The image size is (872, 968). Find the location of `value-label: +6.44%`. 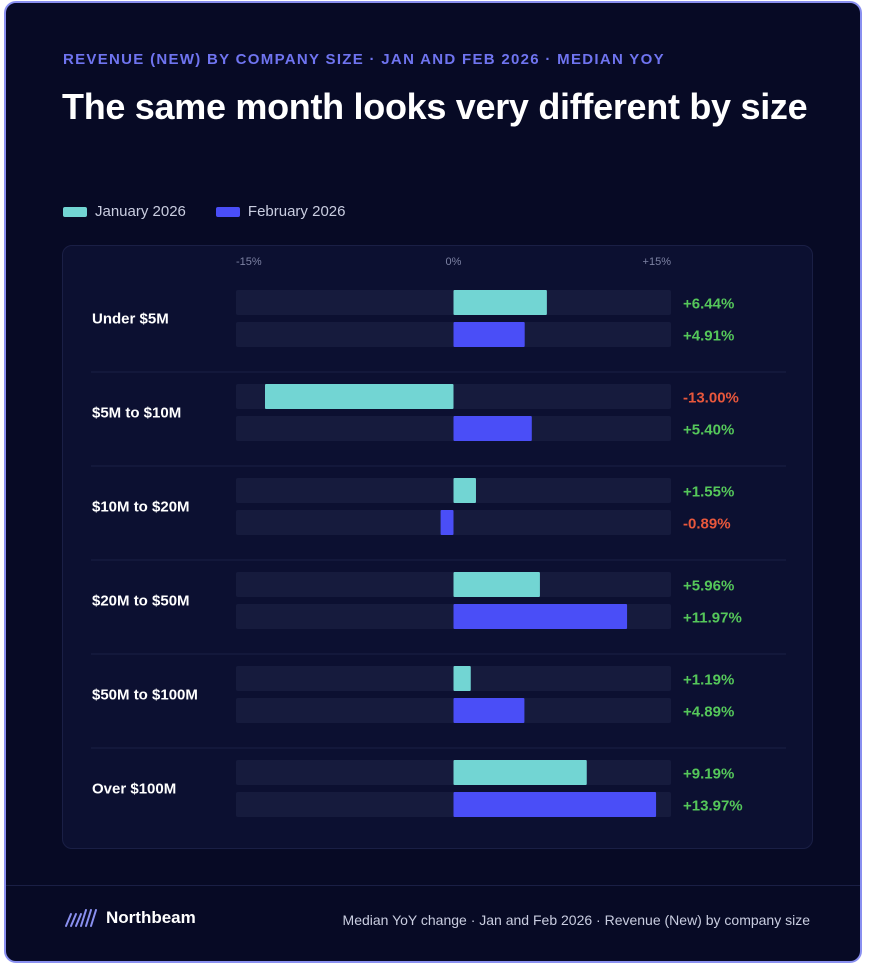

value-label: +6.44% is located at coordinates (708, 304).